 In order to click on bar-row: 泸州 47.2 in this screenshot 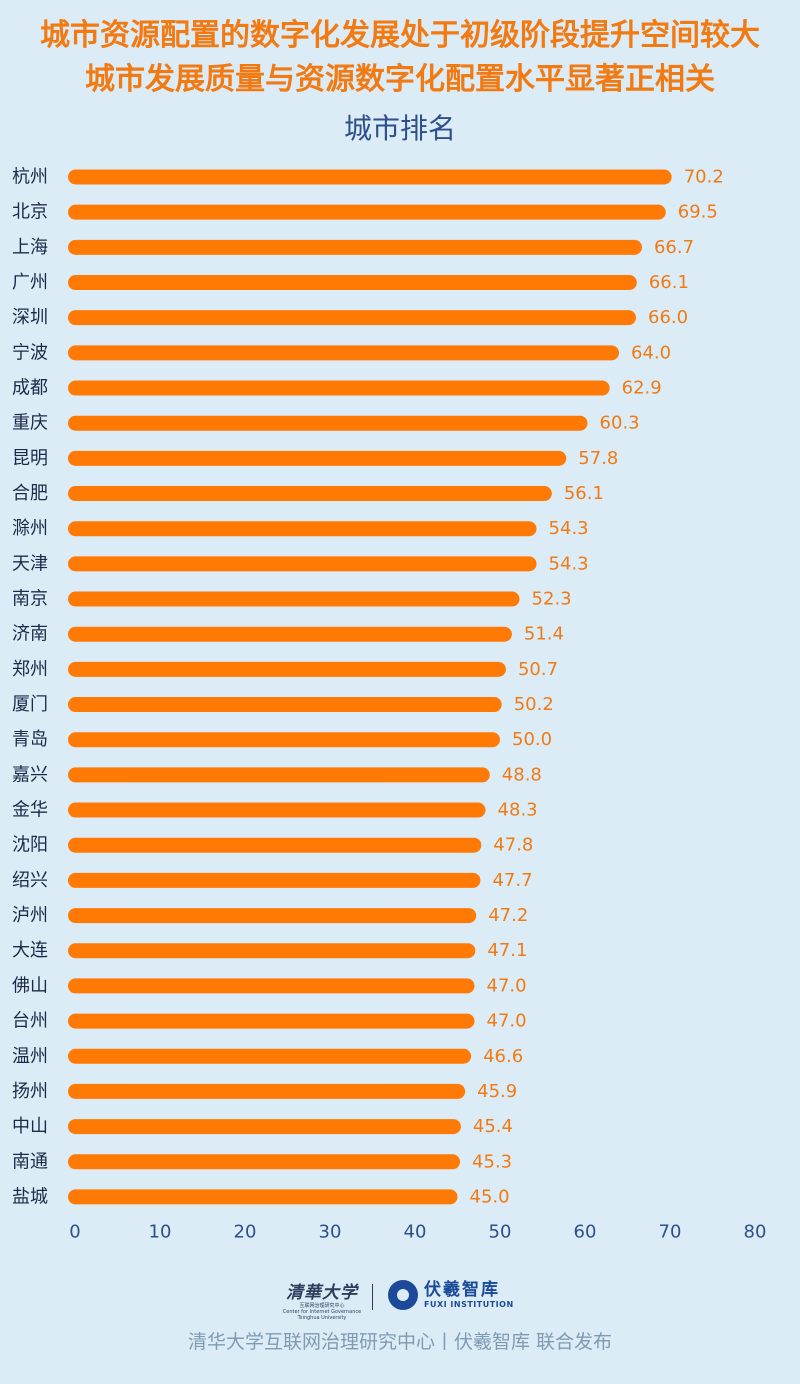, I will do `click(270, 915)`.